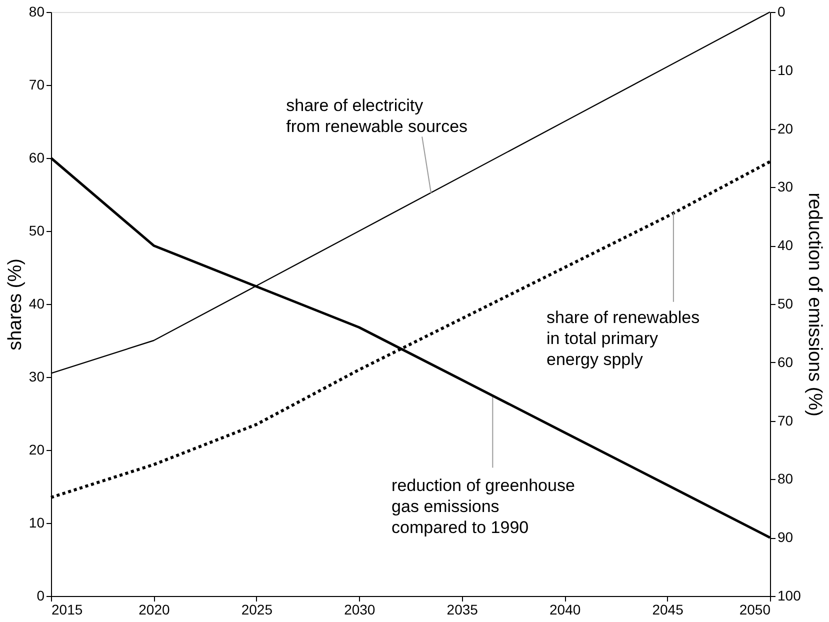 The height and width of the screenshot is (622, 829). I want to click on annotation: share of electricity from renewable sources, so click(377, 116).